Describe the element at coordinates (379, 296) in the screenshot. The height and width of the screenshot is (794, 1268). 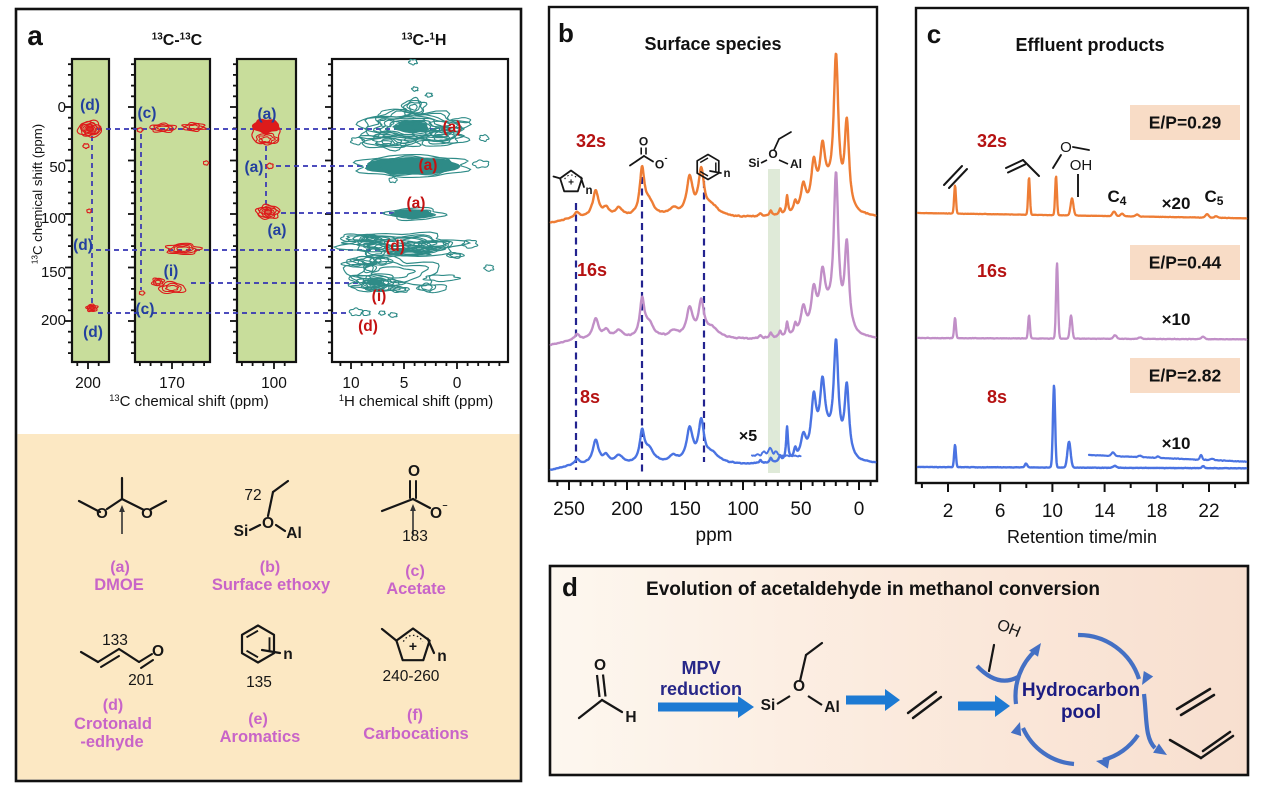
I see `svg-text: (i)` at that location.